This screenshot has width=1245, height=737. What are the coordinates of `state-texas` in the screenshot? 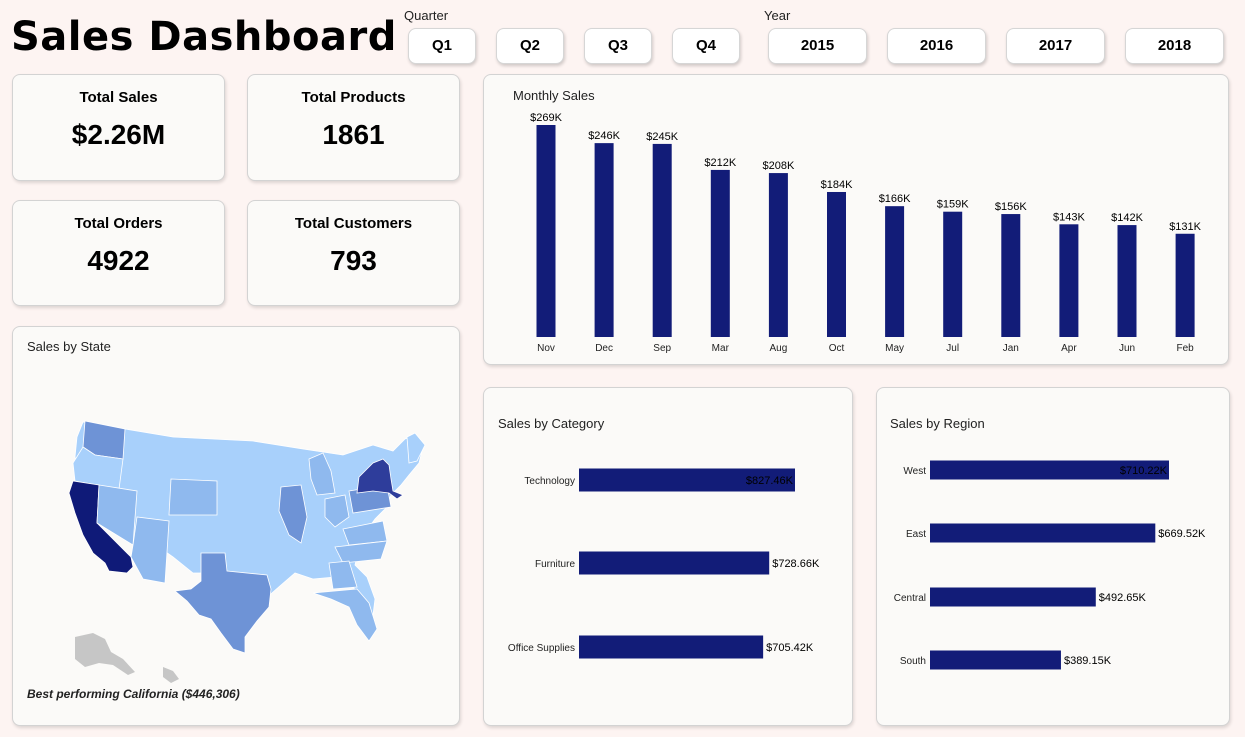 It's located at (223, 603).